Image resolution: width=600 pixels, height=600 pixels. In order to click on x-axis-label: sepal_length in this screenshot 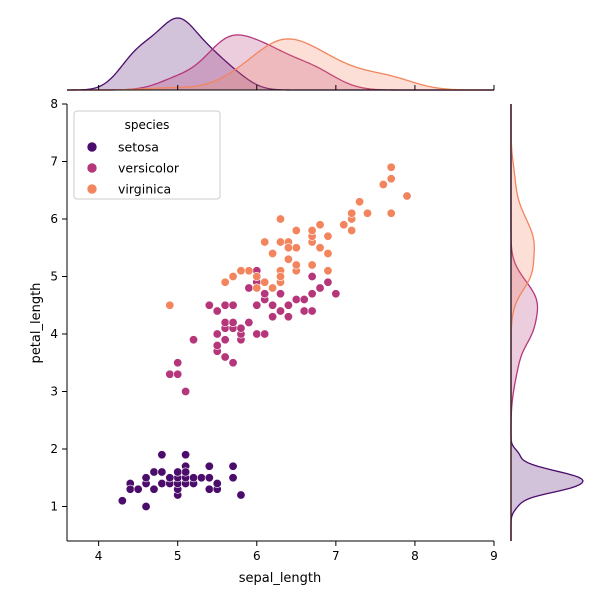, I will do `click(280, 578)`.